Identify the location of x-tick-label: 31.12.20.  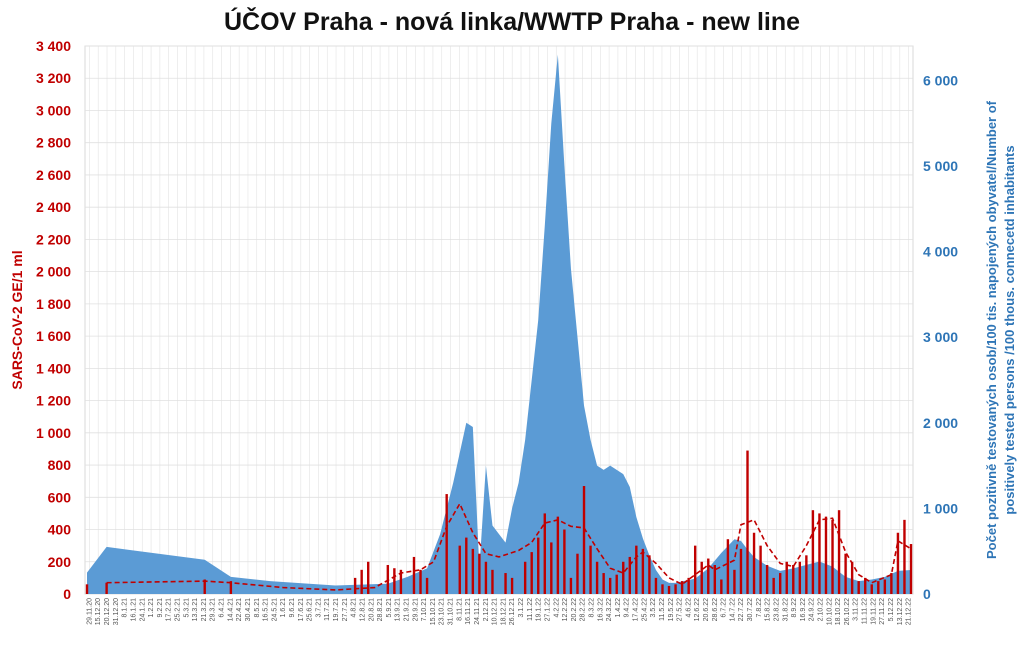
(116, 611).